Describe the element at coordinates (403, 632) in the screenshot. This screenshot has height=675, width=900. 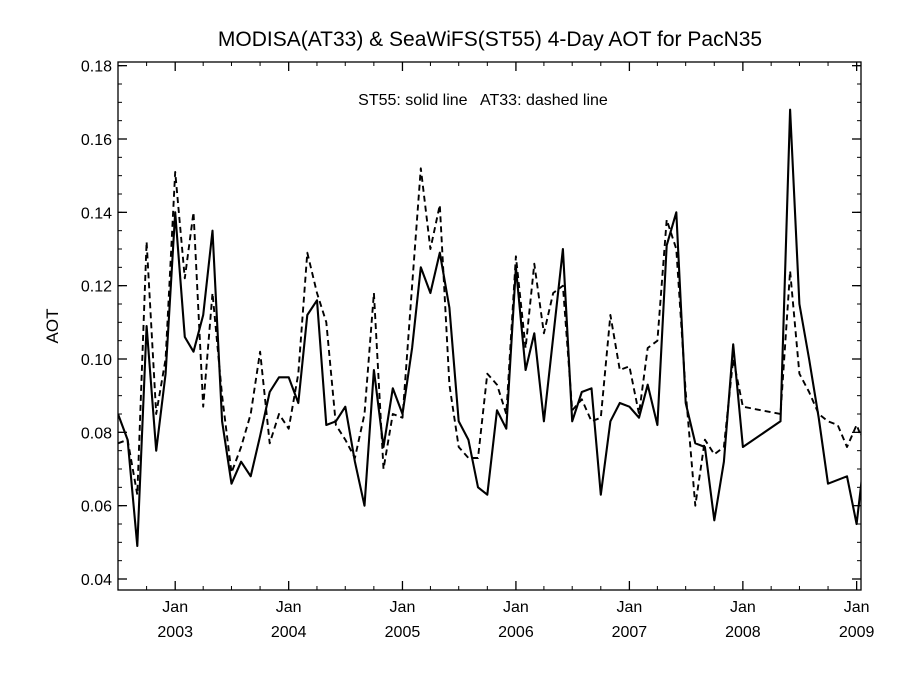
I see `x-tick-year-label: 2005` at that location.